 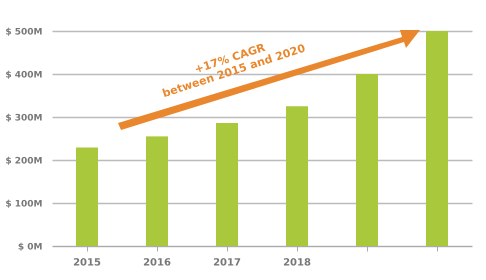 What do you see at coordinates (24, 119) in the screenshot?
I see `y-tick-label: $ 300M` at bounding box center [24, 119].